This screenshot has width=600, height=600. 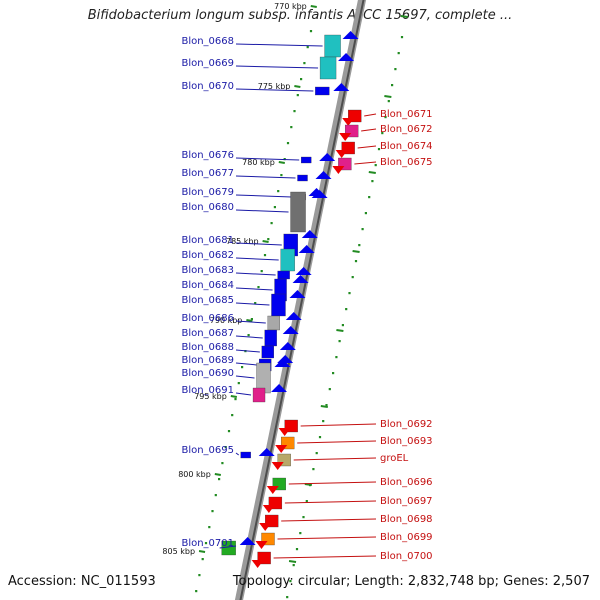 I want to click on gene-feature-reverse: Blon_0699, so click(x=344, y=540).